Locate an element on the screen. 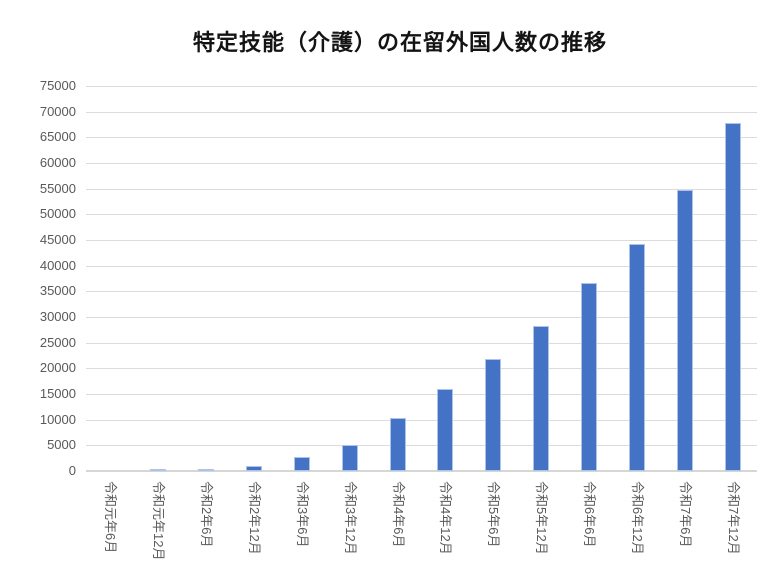  chart-title: 特定技能（介護）の在留外国人数の推移 is located at coordinates (399, 42).